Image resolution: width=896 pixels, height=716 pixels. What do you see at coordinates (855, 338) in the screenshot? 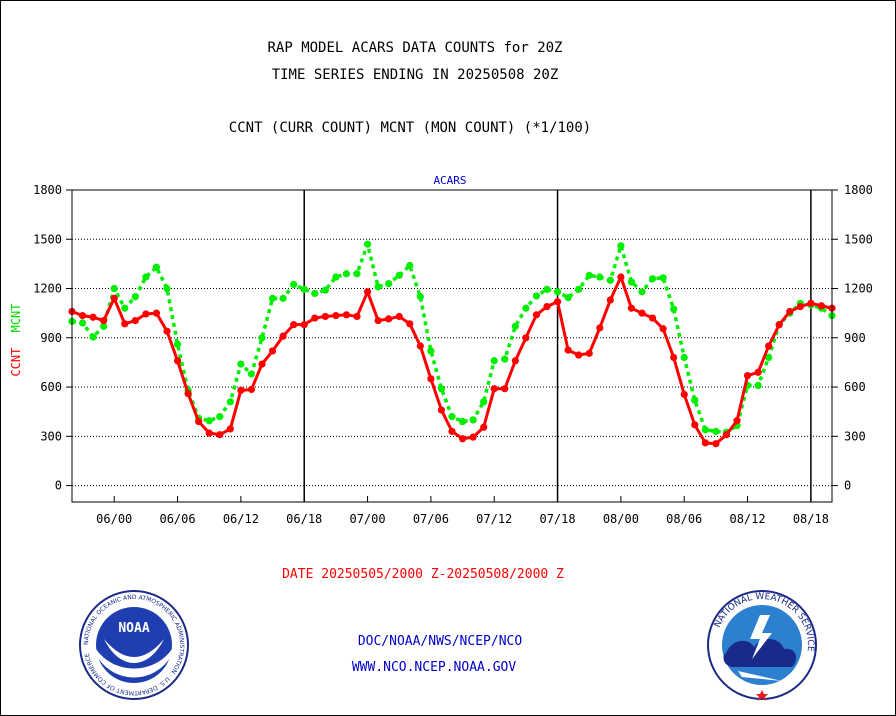
I see `y-tick-label-right: 900` at bounding box center [855, 338].